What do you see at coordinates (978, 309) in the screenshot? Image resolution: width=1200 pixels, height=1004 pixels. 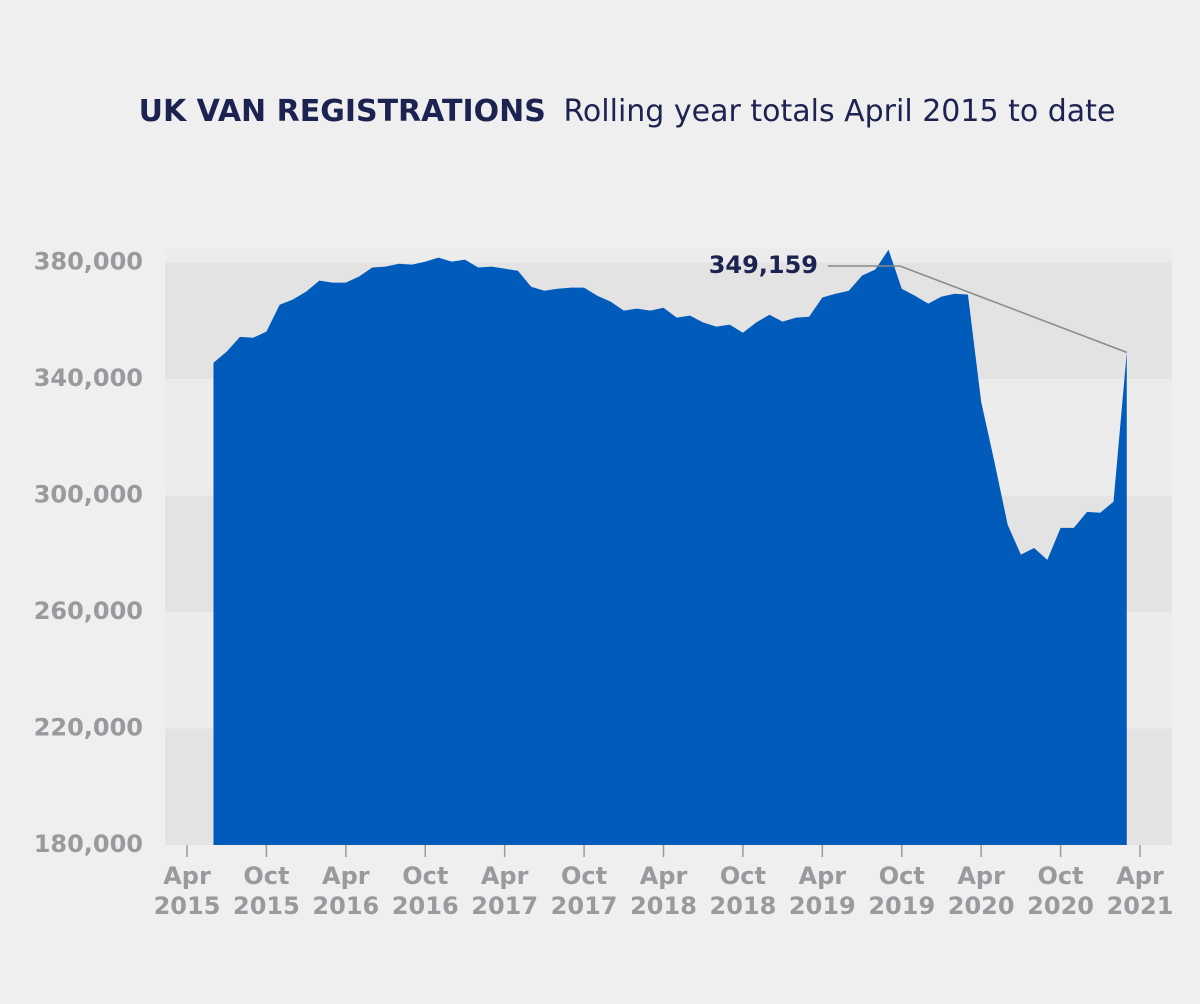 I see `annotation-leader` at bounding box center [978, 309].